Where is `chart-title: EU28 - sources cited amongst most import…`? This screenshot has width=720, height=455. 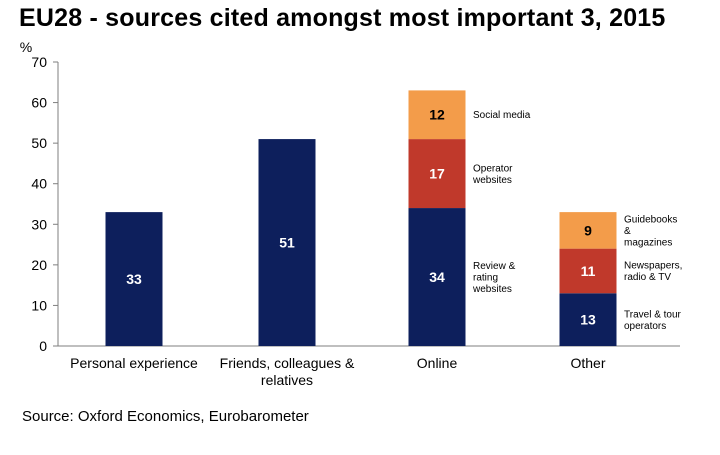 chart-title: EU28 - sources cited amongst most import… is located at coordinates (342, 18).